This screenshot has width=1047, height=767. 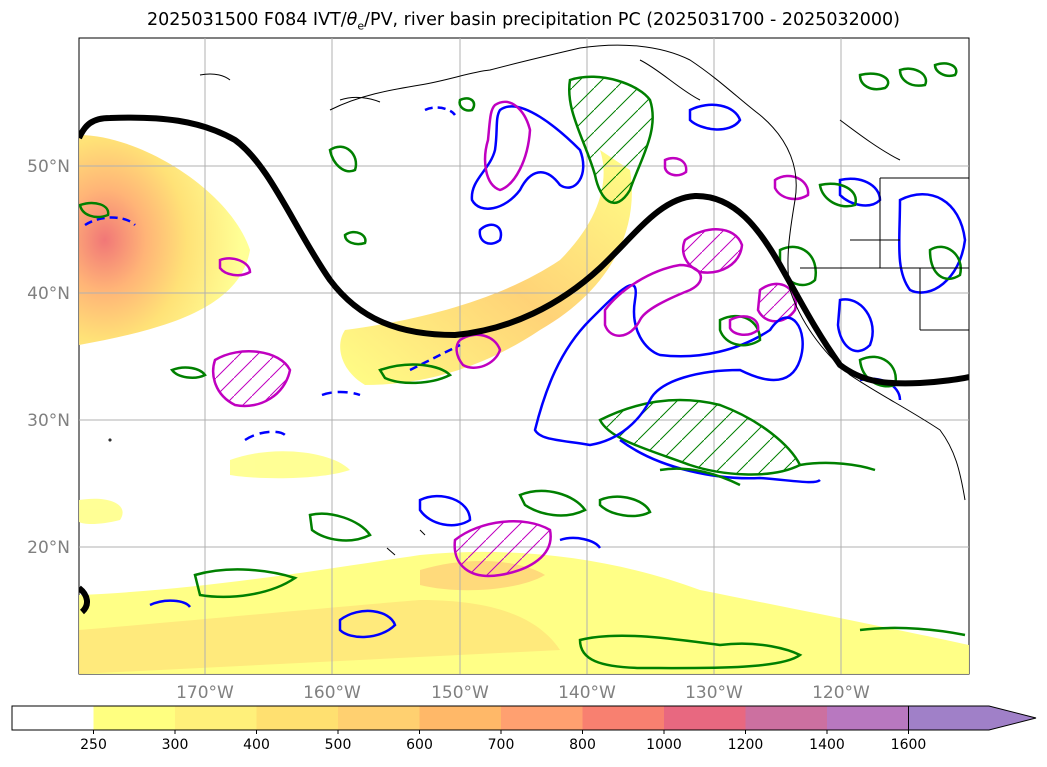 What do you see at coordinates (319, 637) in the screenshot?
I see `ivt-band-south-inner` at bounding box center [319, 637].